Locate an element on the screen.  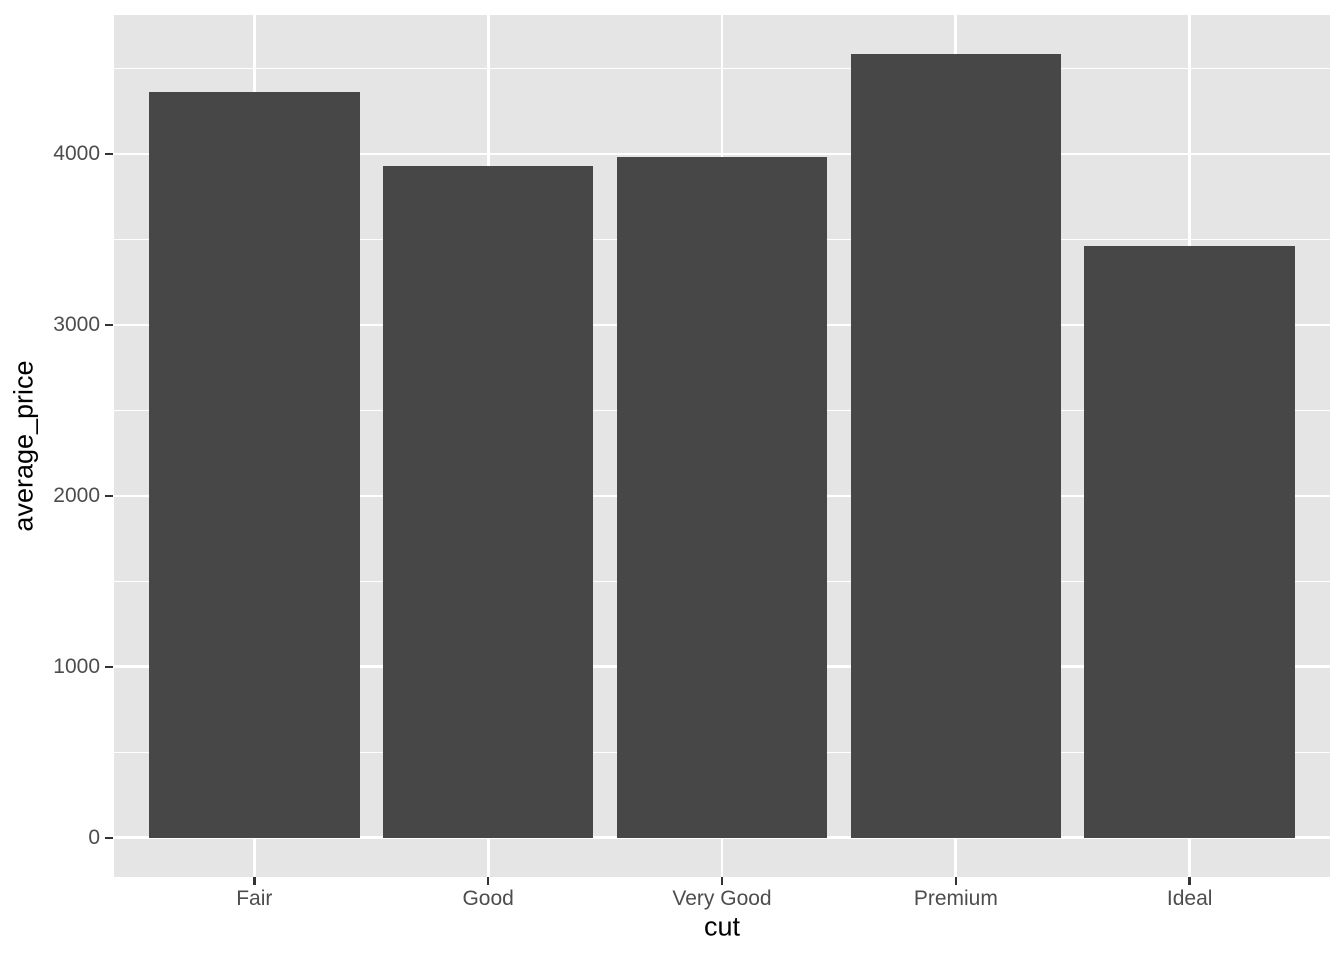
y-tick-label-2000: 2000 is located at coordinates (76, 495).